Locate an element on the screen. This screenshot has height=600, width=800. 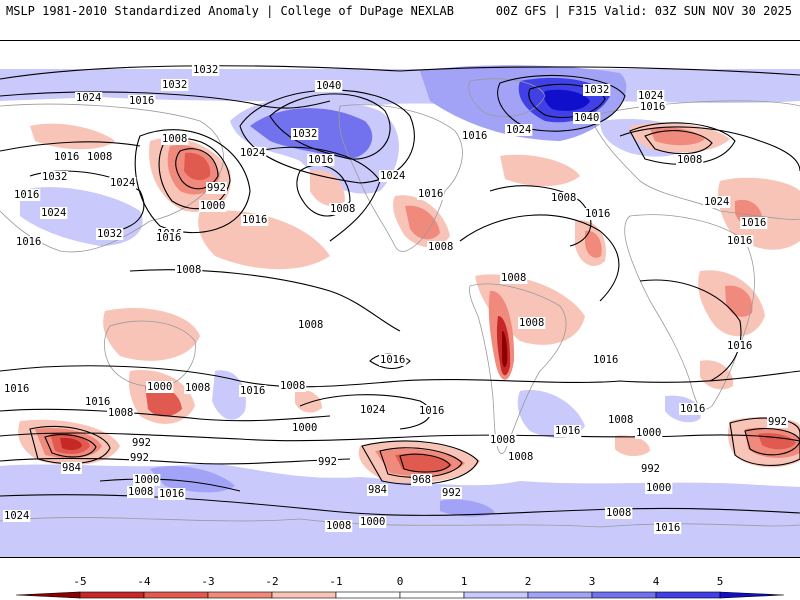
north-america-outline is located at coordinates (400, 178).